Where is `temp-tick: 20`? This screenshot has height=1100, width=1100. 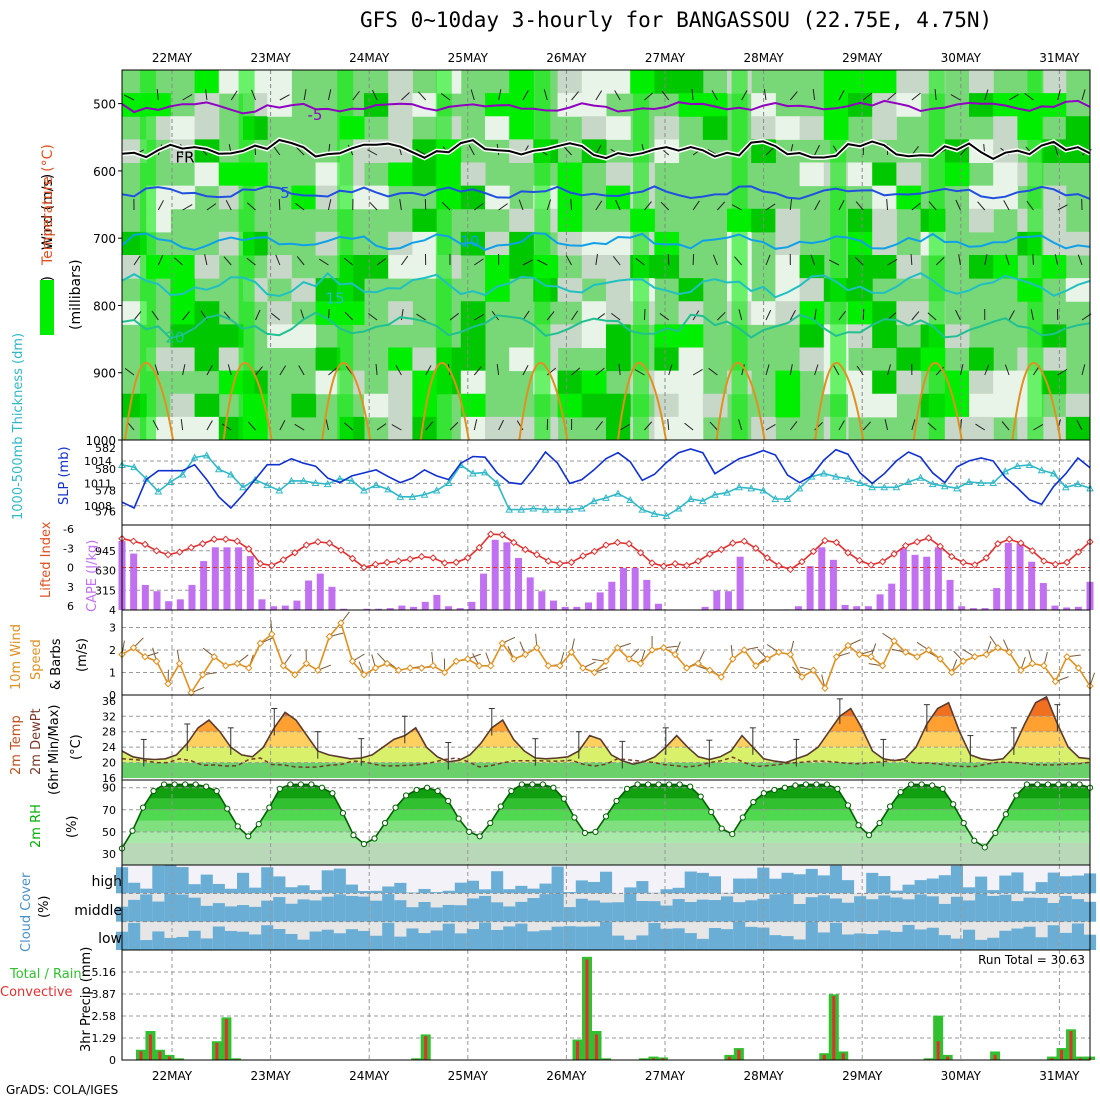
temp-tick: 20 is located at coordinates (109, 763).